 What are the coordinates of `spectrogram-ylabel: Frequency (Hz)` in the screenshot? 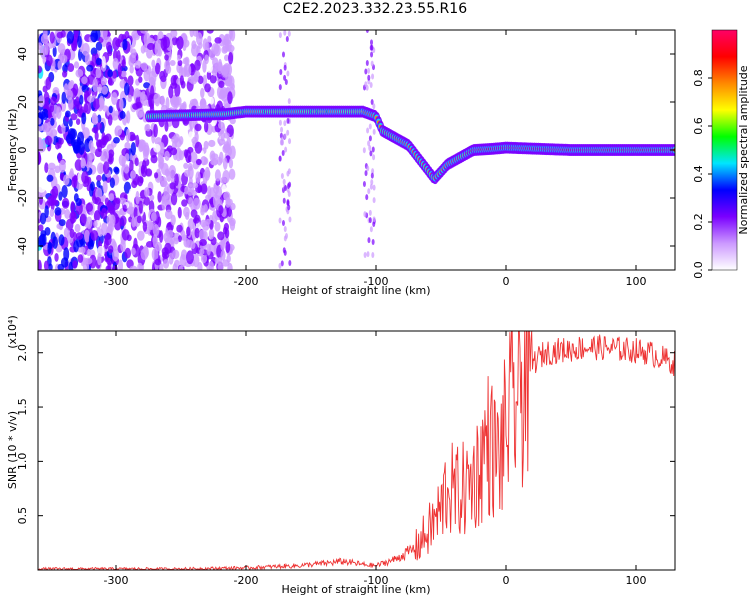 It's located at (12, 150).